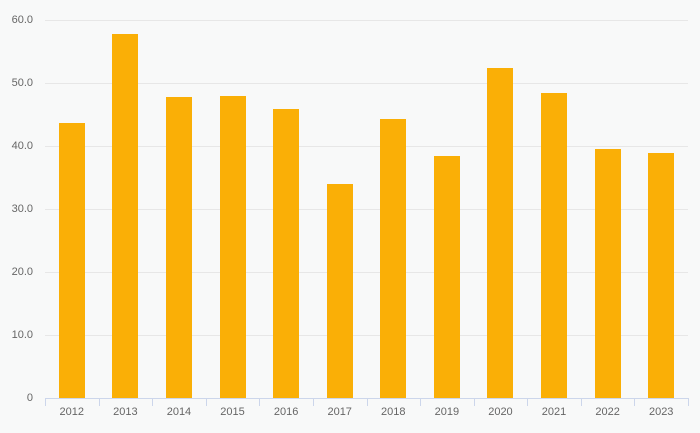 The image size is (700, 433). Describe the element at coordinates (661, 412) in the screenshot. I see `x-axis-label-2023: 2023` at that location.